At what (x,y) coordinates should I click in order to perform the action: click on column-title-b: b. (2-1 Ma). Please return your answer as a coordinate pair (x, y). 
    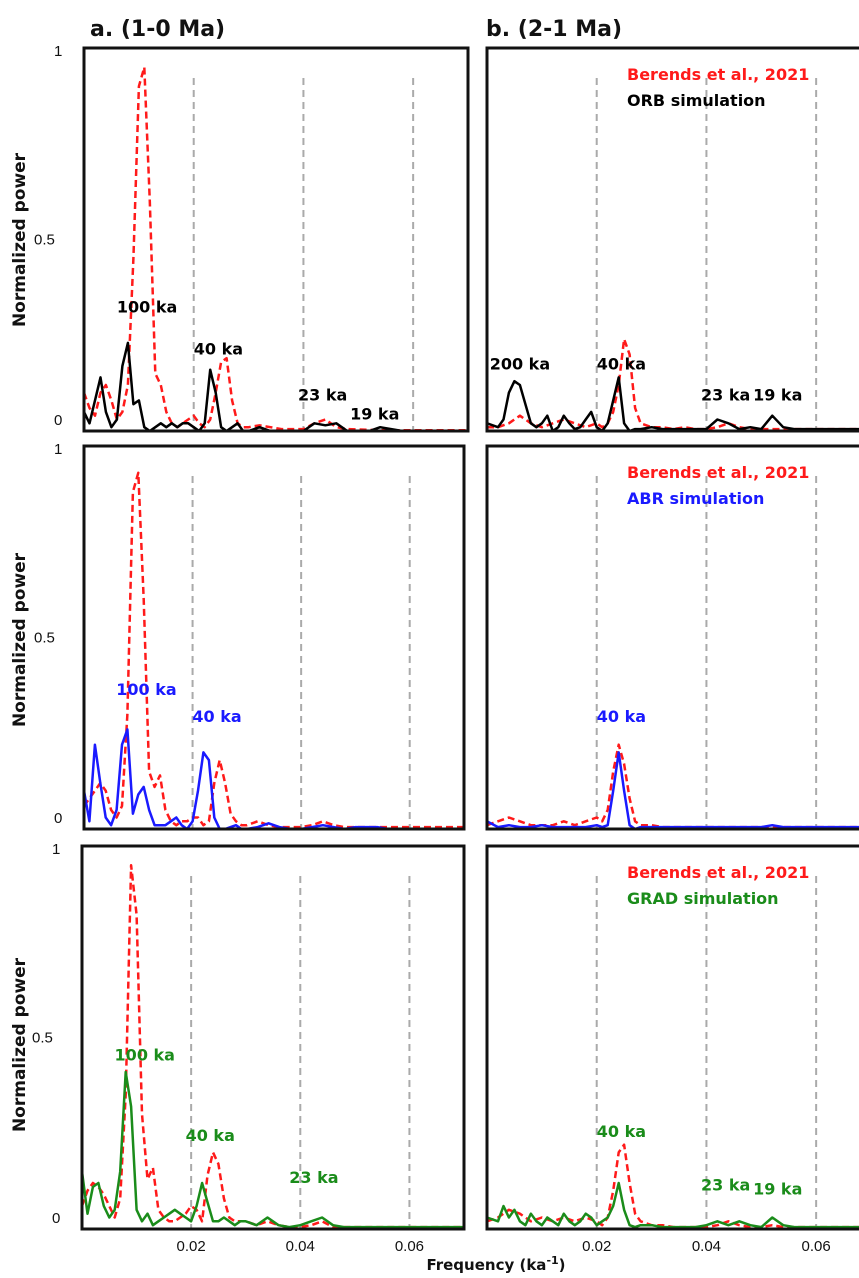
    Looking at the image, I should click on (554, 29).